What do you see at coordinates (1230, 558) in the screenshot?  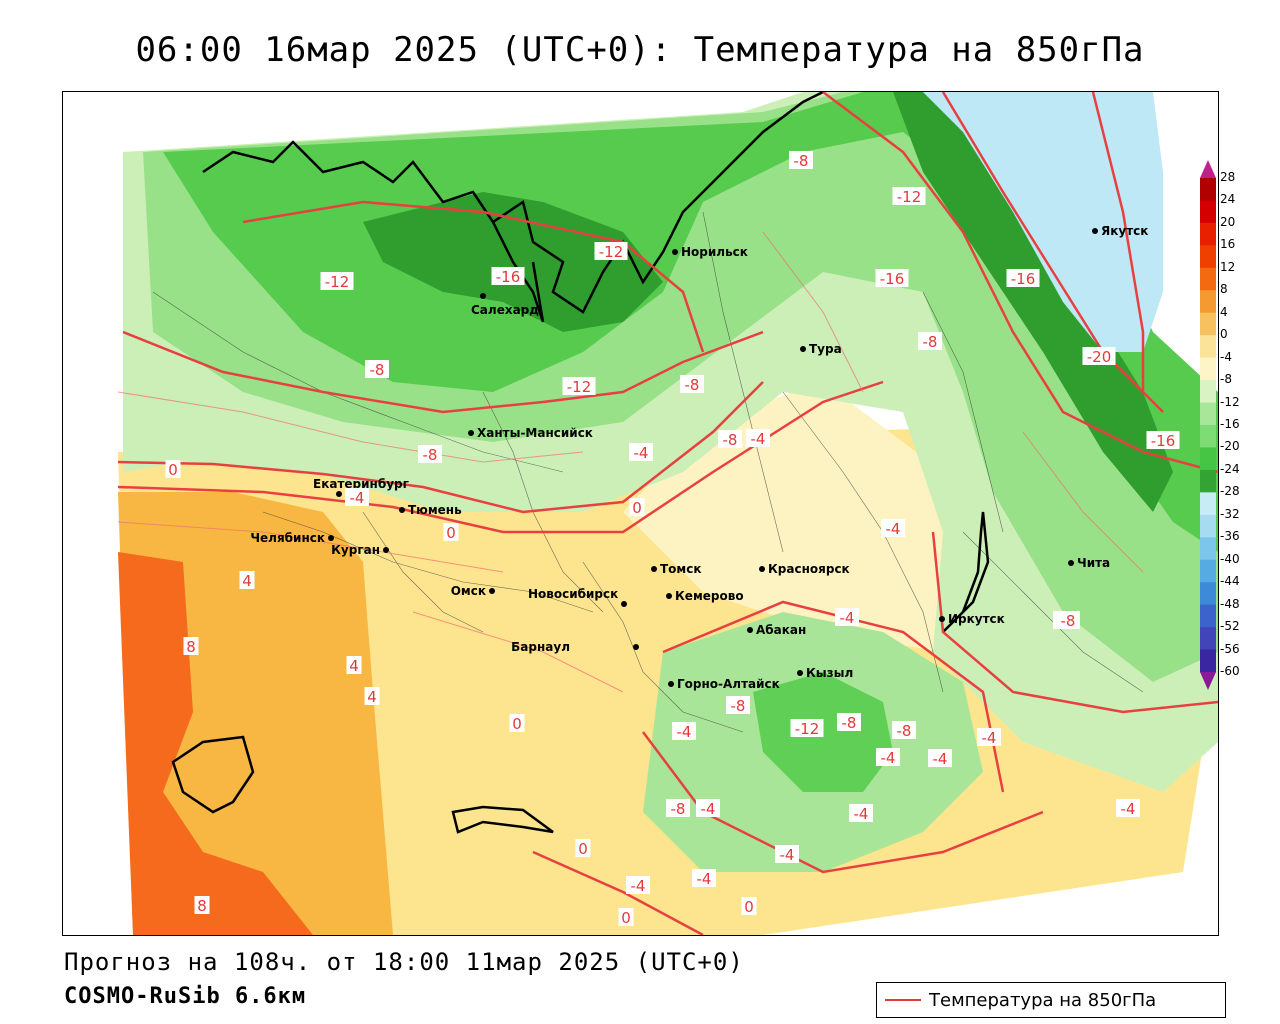 I see `colorbar-tick-label: -40` at bounding box center [1230, 558].